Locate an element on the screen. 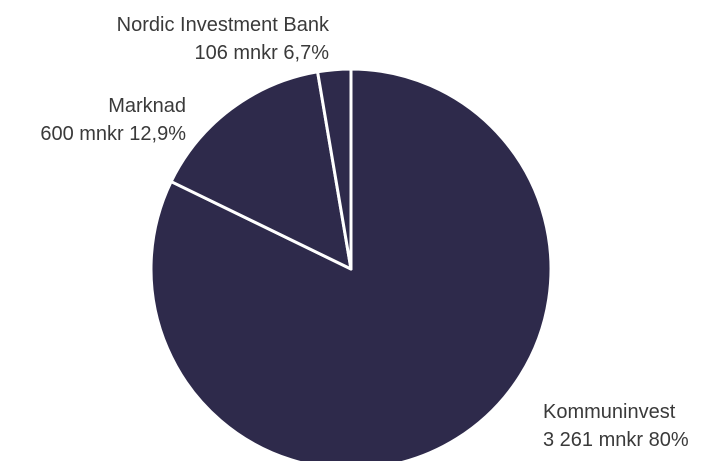 The image size is (720, 466). slice-label-nib-name: Nordic Investment Bank is located at coordinates (223, 25).